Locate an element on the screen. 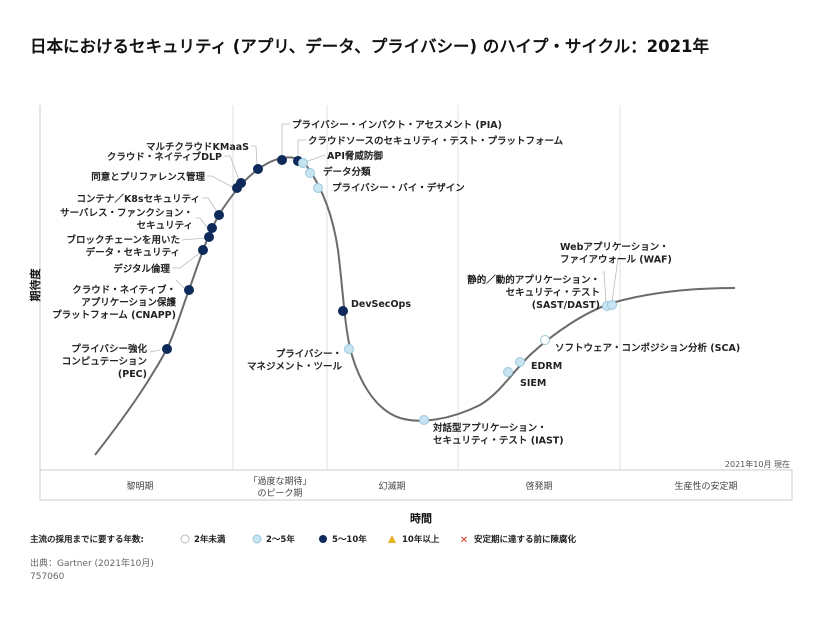 The height and width of the screenshot is (620, 826). y-axis-label: 期待度 is located at coordinates (35, 285).